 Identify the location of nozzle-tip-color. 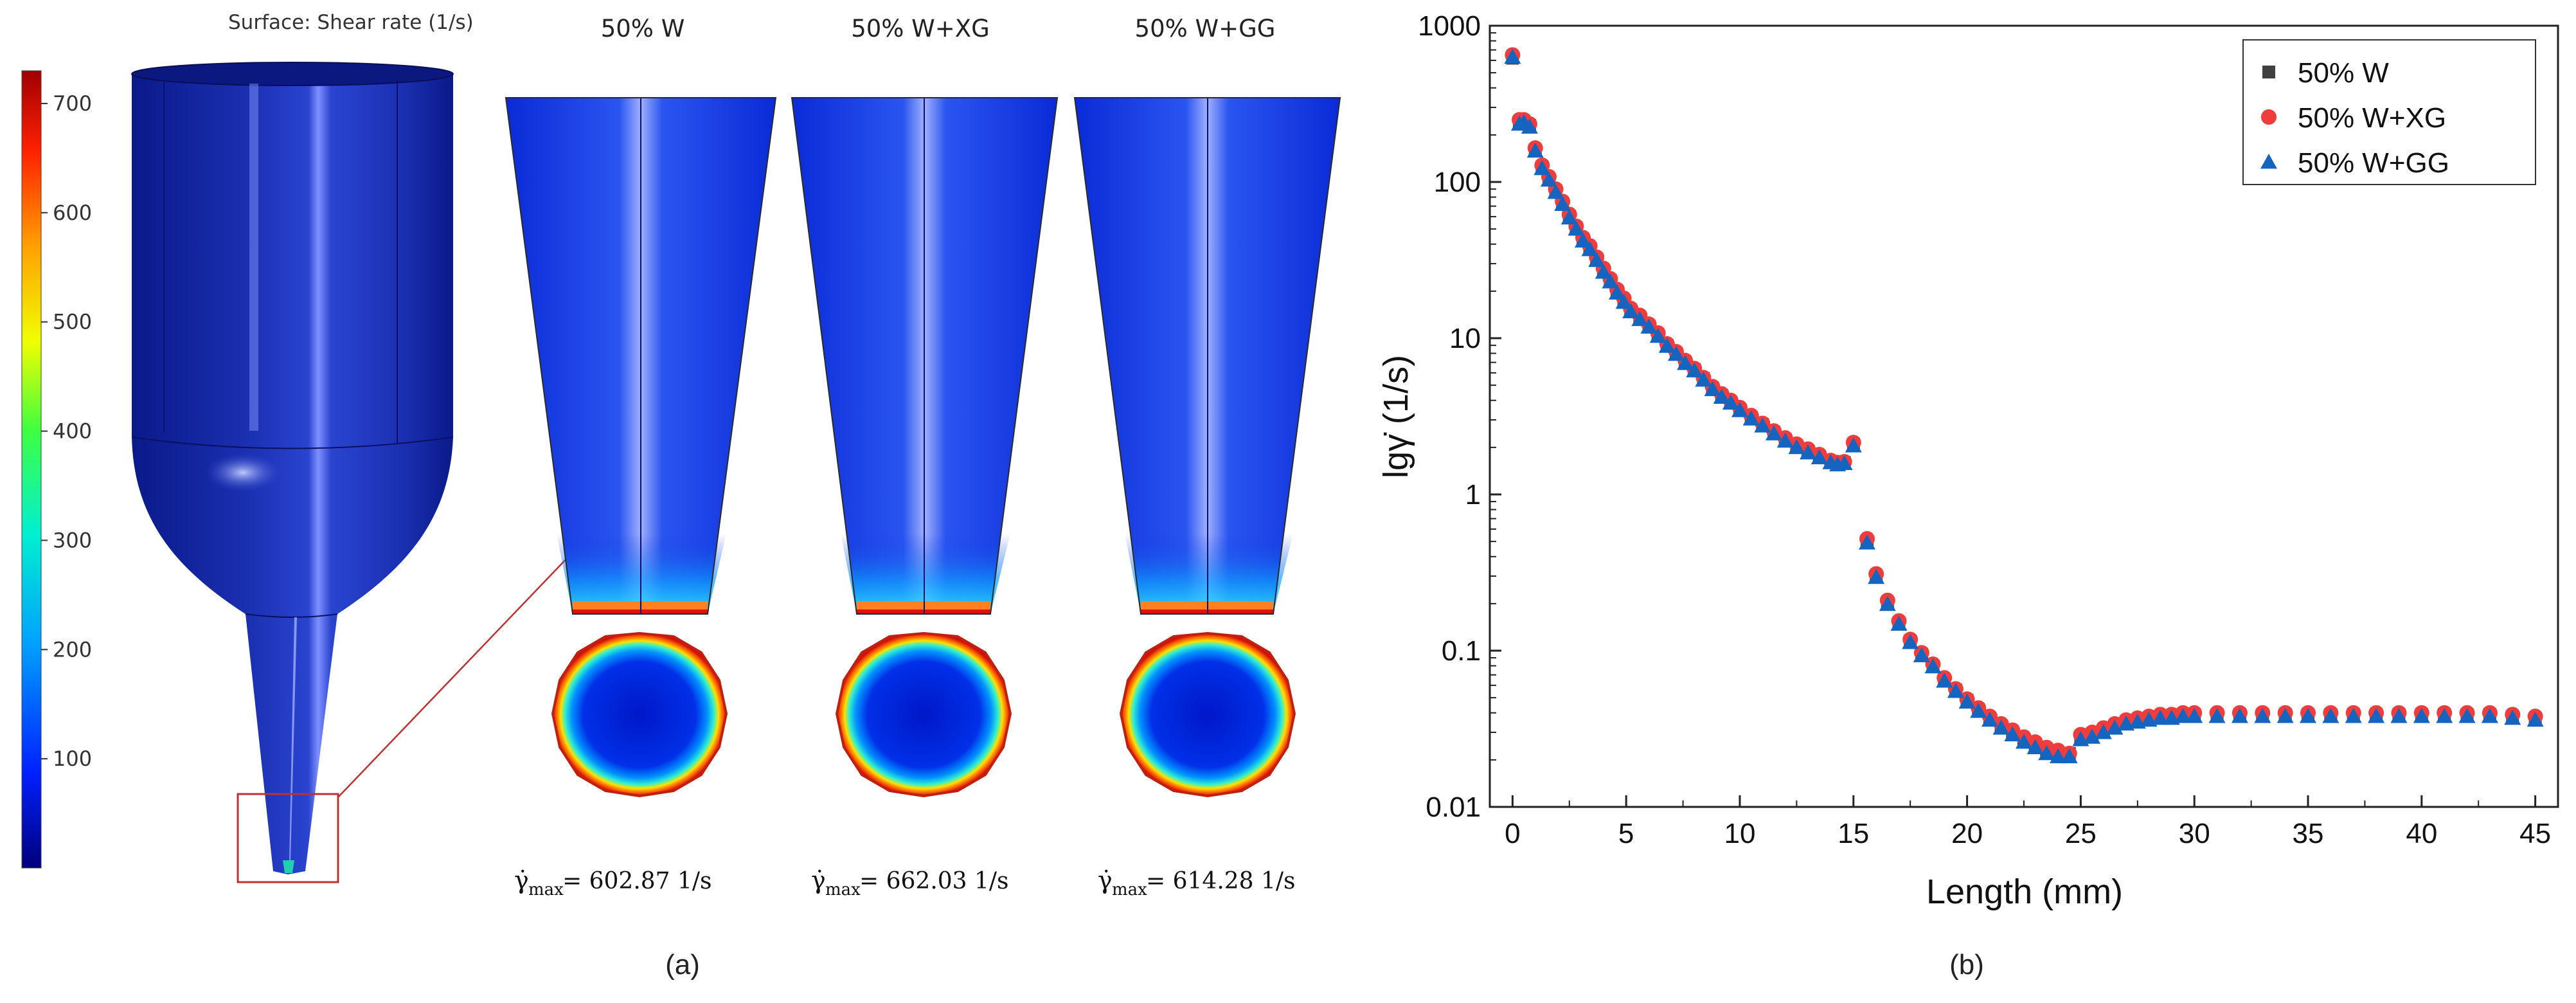
(288, 867).